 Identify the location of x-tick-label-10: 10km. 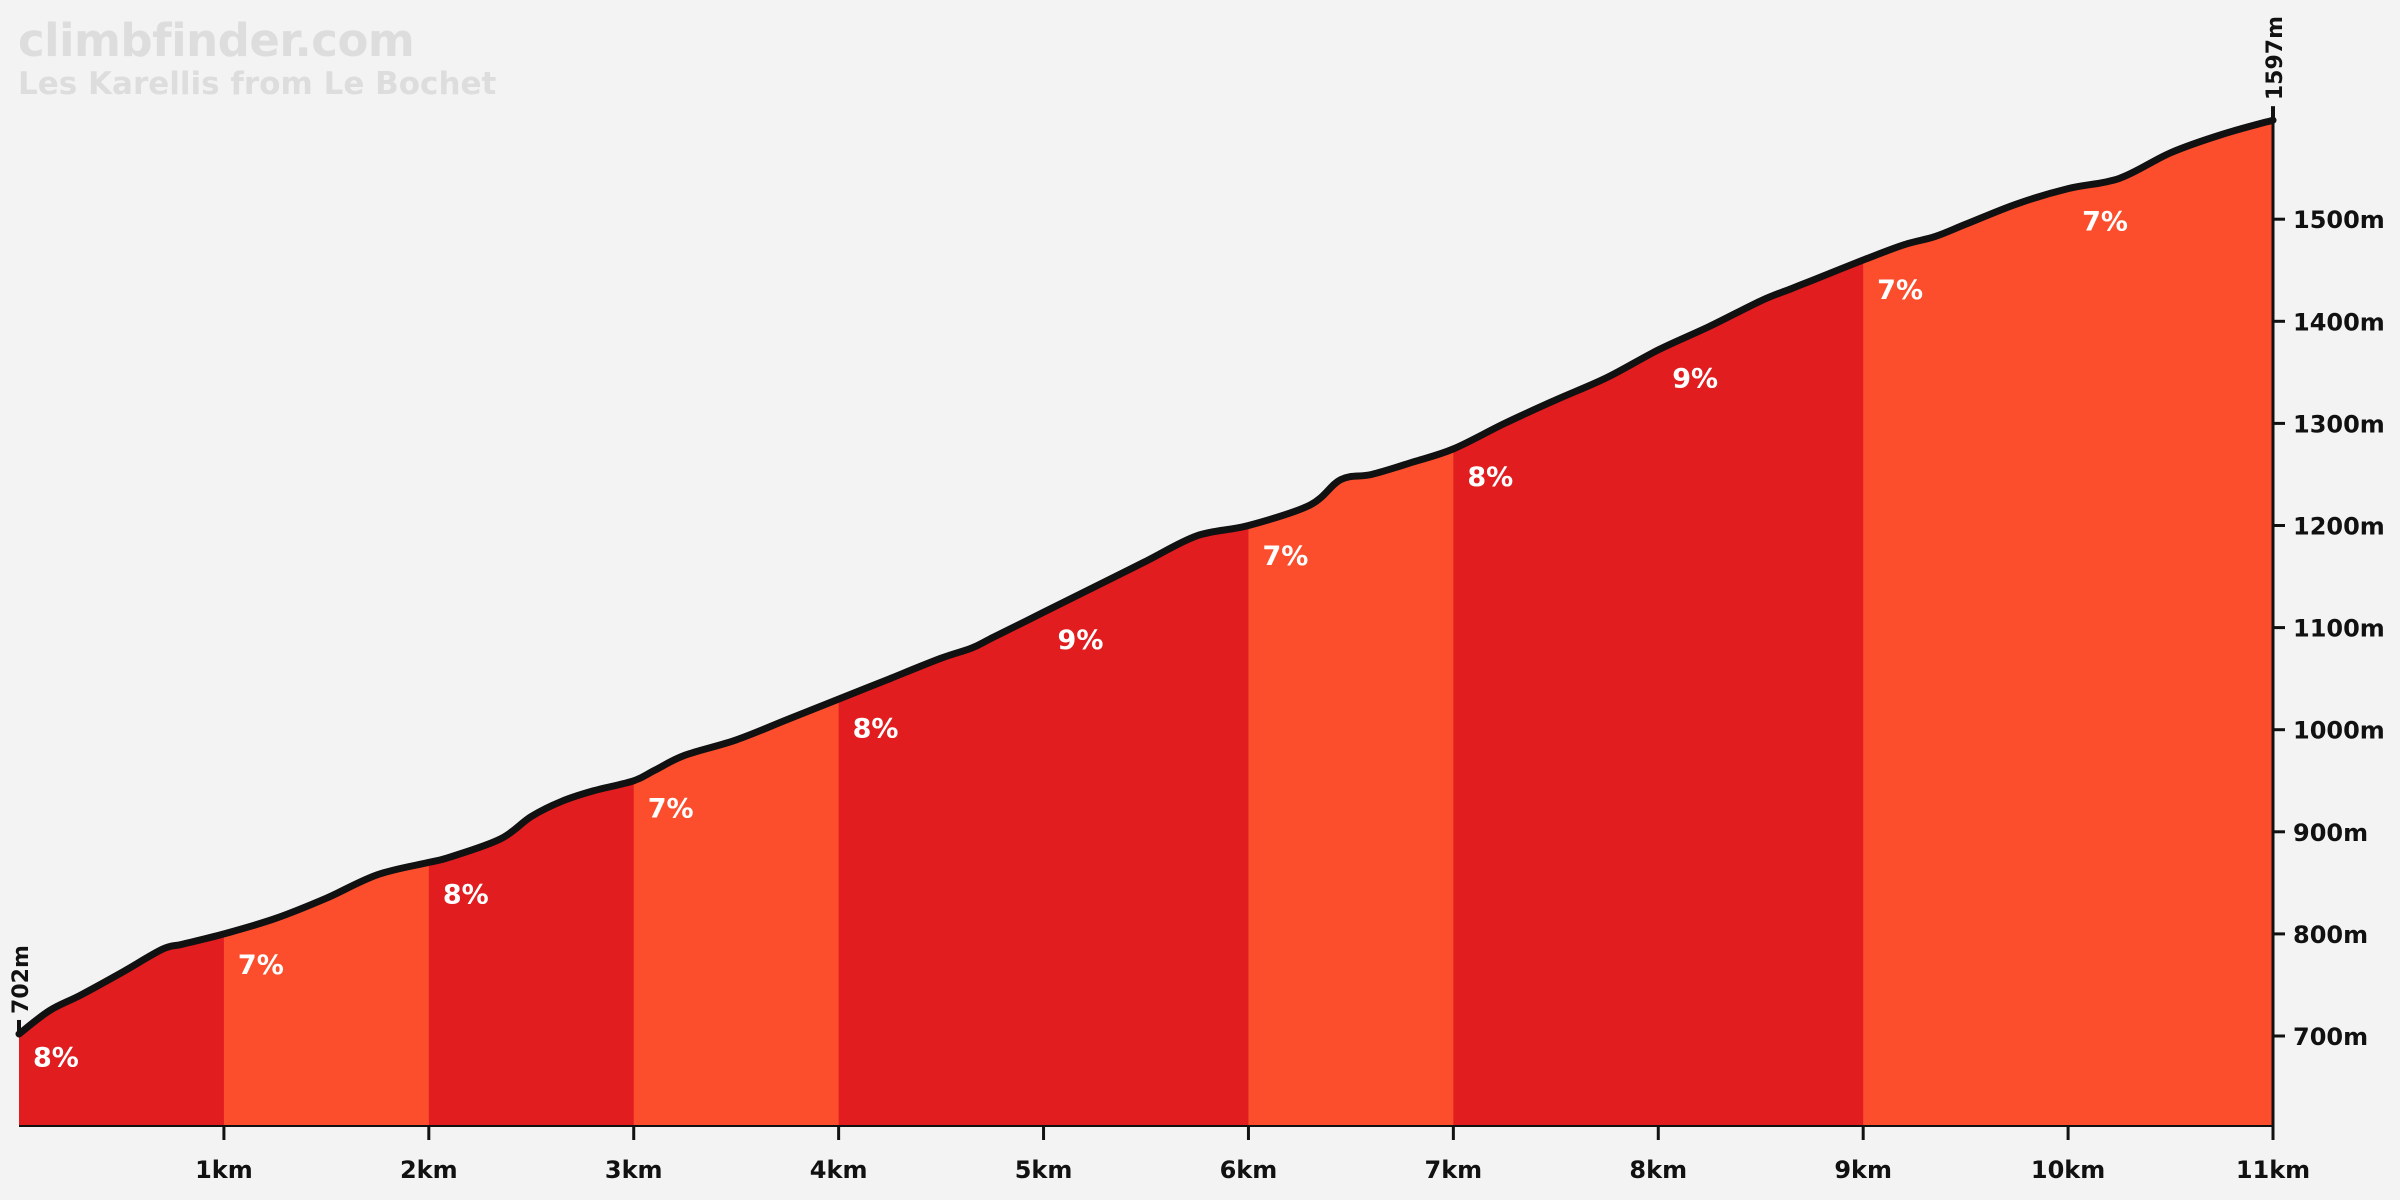
(2068, 1170).